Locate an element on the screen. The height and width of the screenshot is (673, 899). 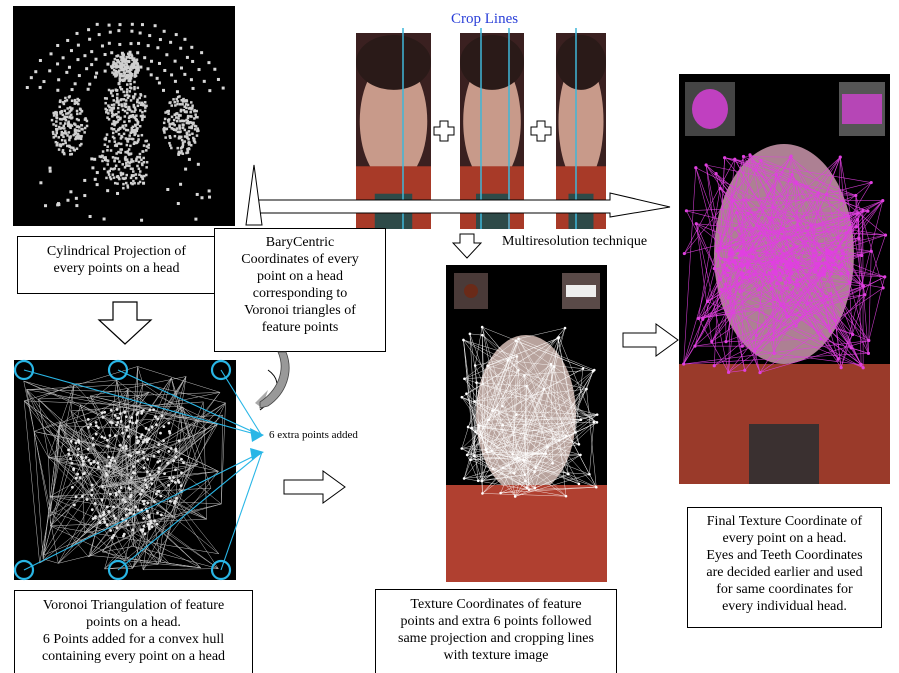
texture-coordinates-image is located at coordinates (526, 423).